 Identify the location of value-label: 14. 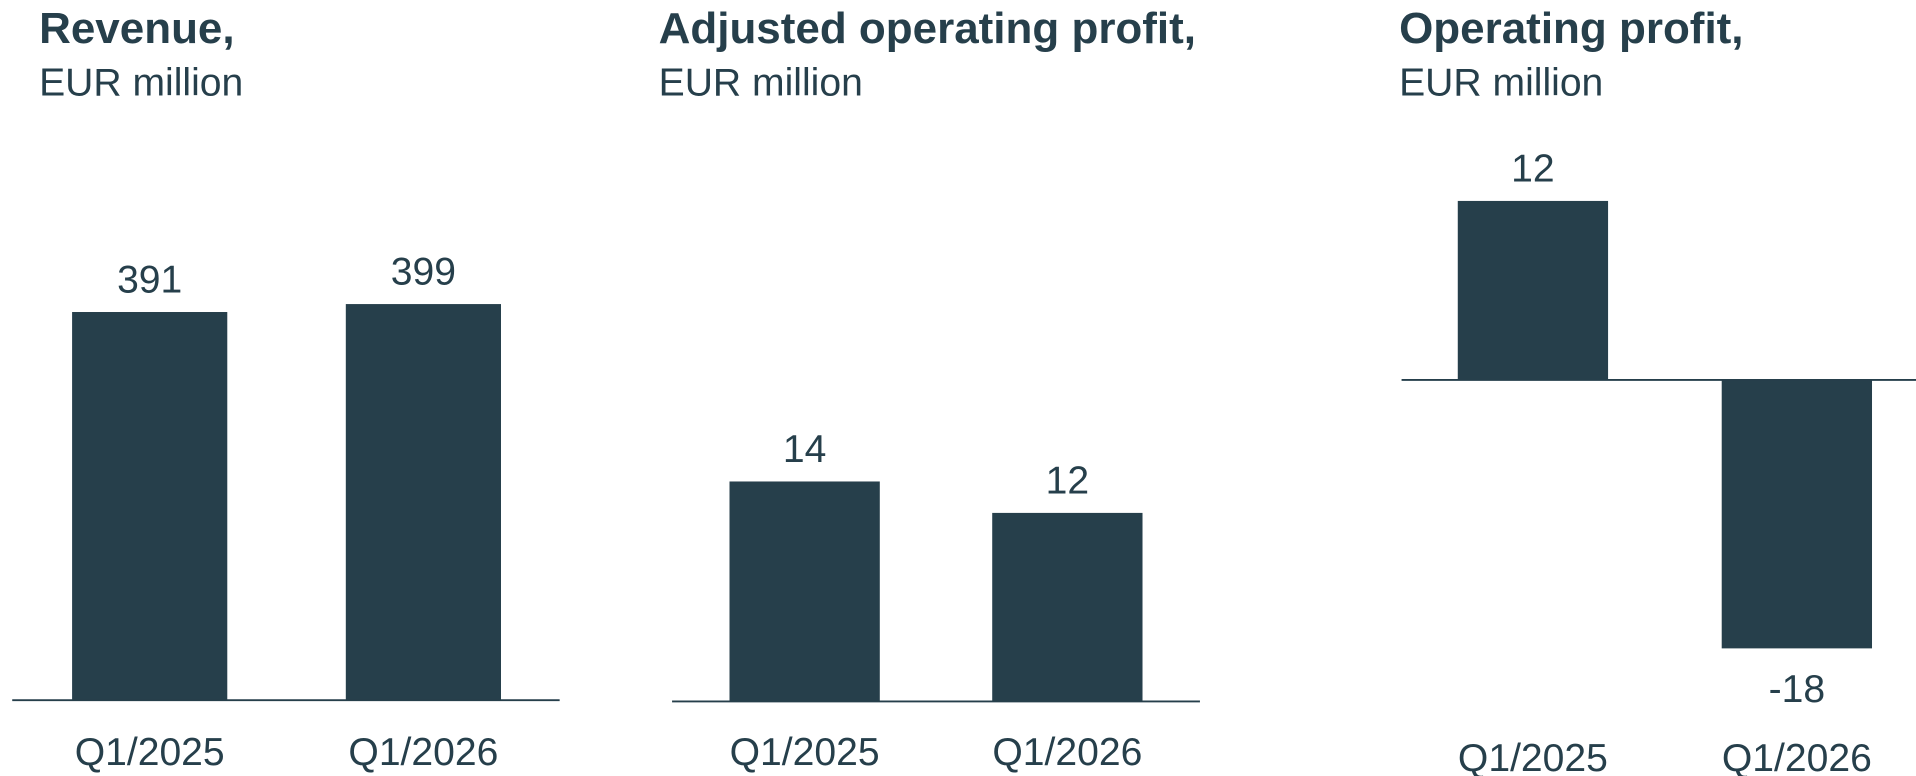
(804, 449).